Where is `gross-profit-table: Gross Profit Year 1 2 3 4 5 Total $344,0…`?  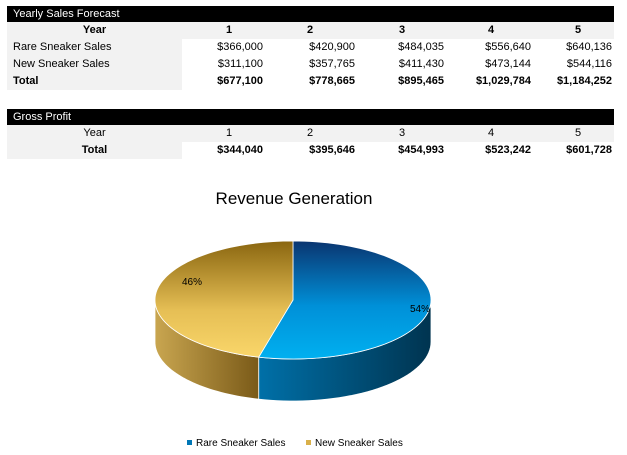 gross-profit-table: Gross Profit Year 1 2 3 4 5 Total $344,0… is located at coordinates (310, 134).